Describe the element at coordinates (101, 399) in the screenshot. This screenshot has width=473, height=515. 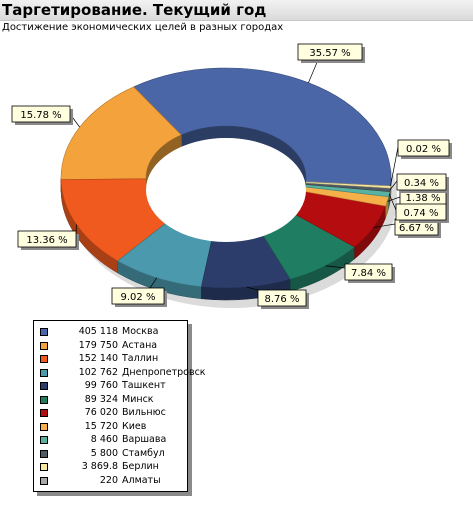
I see `legend-value: 89 324` at that location.